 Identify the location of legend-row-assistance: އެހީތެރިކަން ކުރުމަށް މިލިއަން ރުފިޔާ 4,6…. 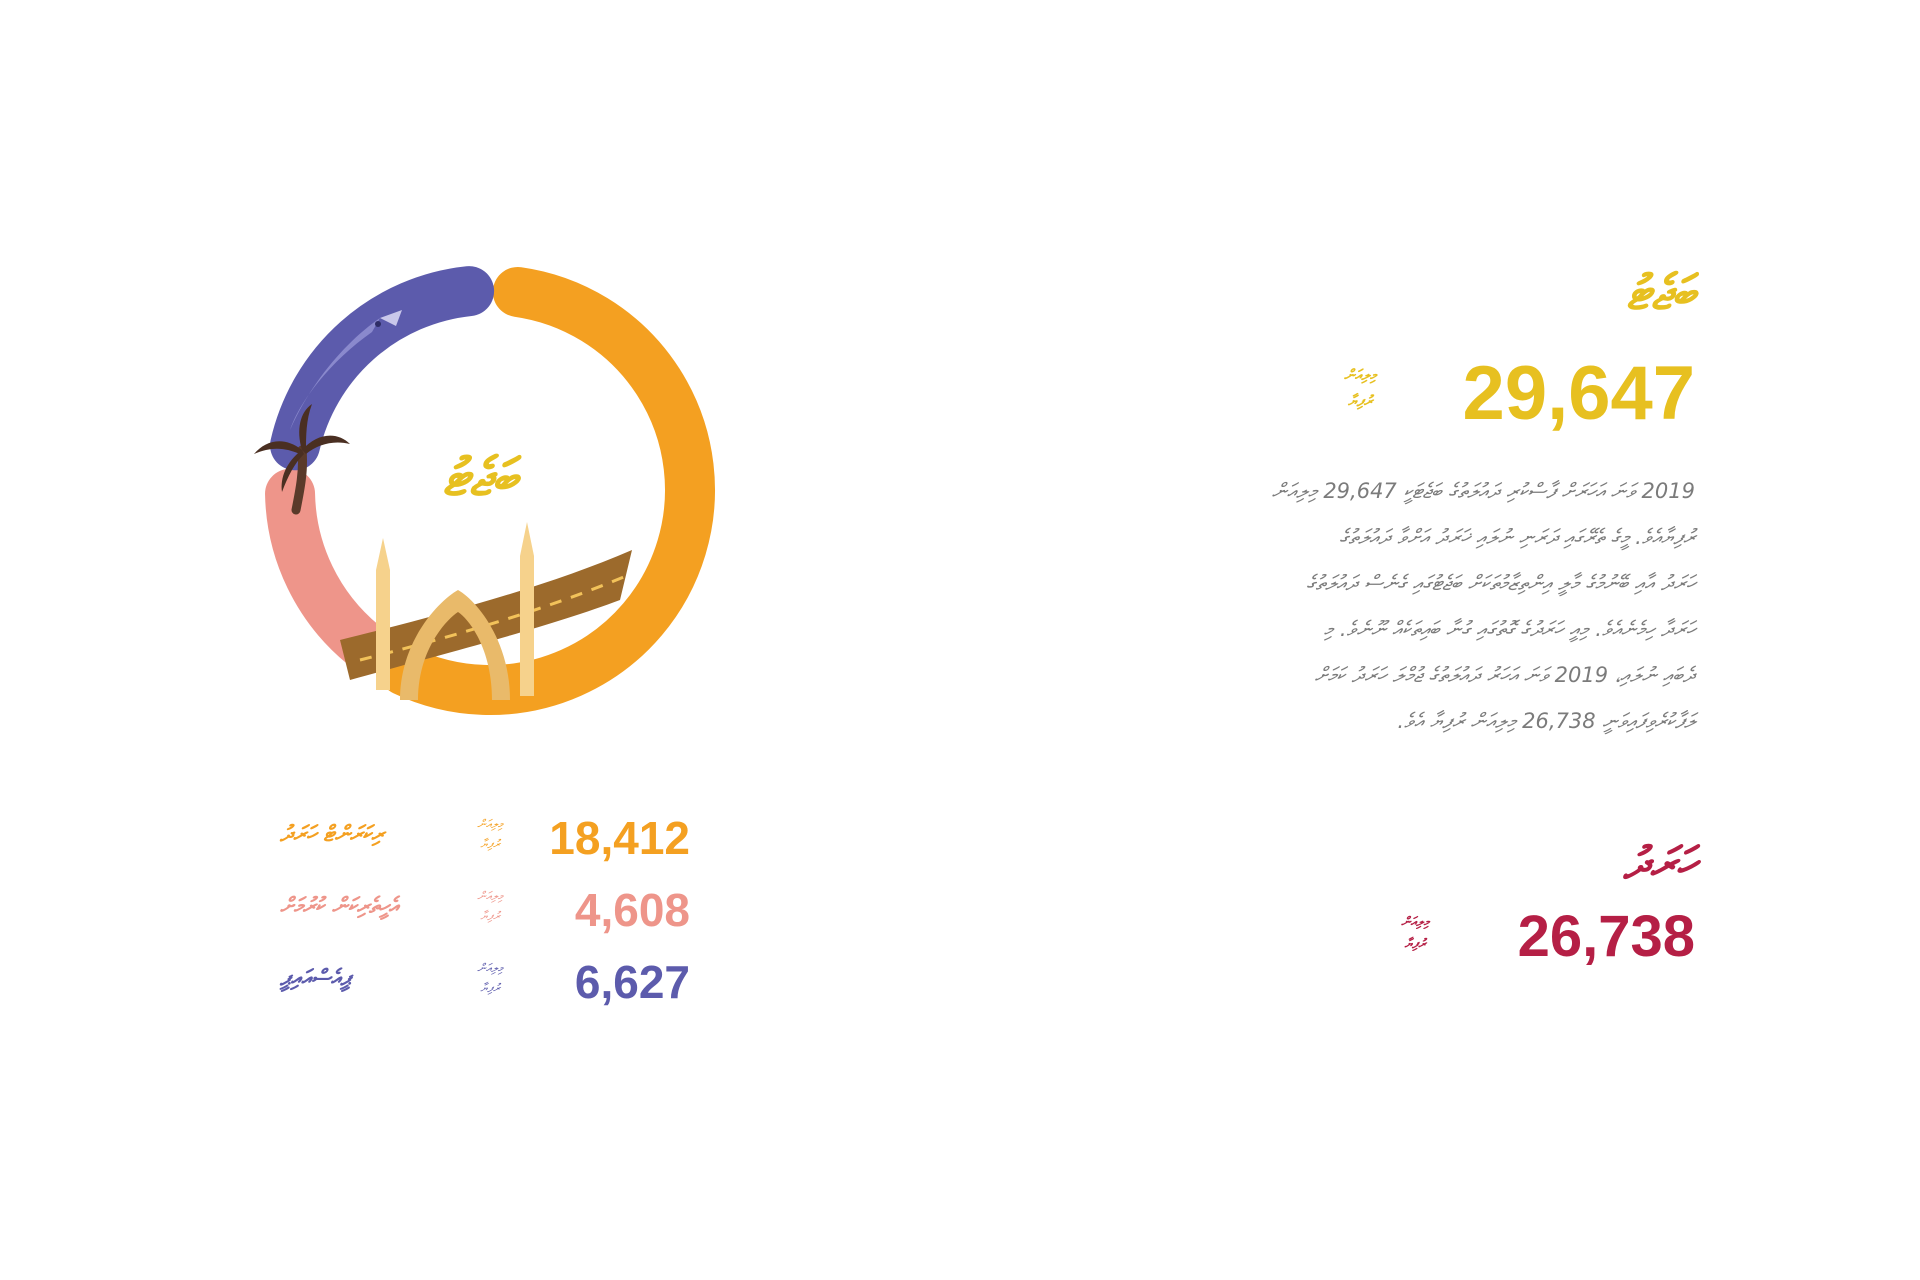
(485, 910).